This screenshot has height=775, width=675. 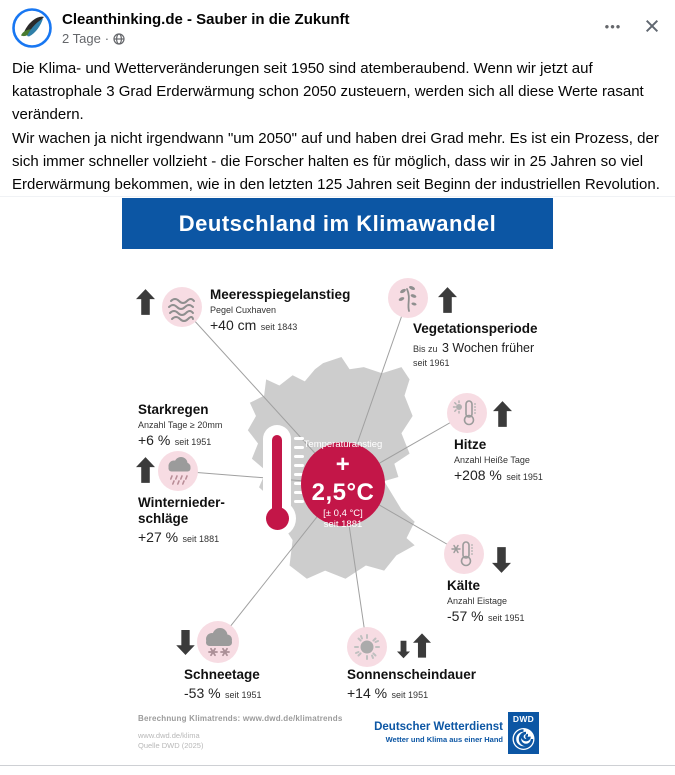 I want to click on sea-level-circle, so click(x=182, y=307).